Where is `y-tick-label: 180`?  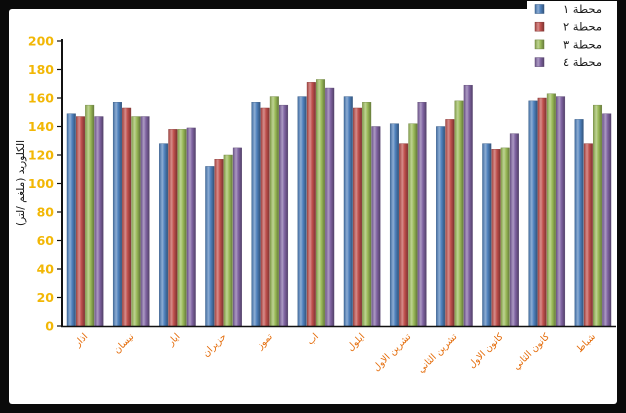
y-tick-label: 180 is located at coordinates (41, 69).